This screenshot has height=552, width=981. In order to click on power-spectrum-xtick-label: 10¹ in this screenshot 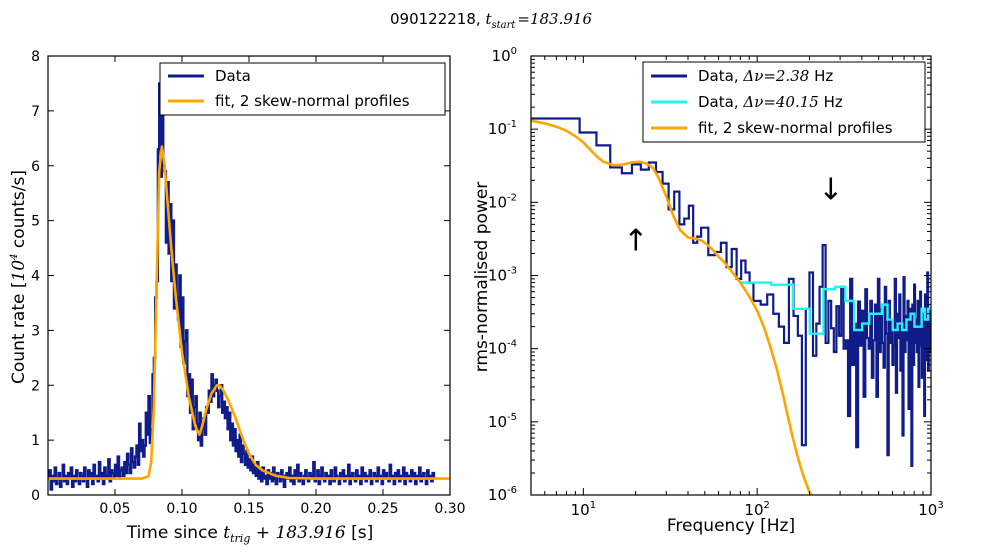, I will do `click(583, 509)`.